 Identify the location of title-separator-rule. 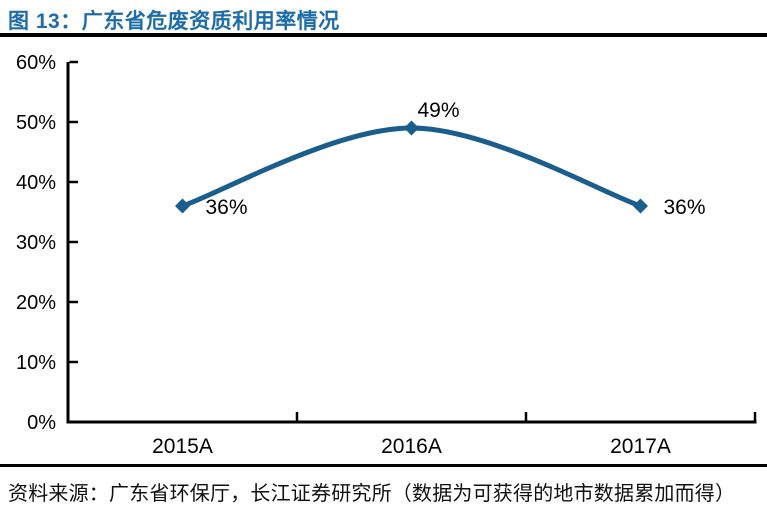
(383, 35).